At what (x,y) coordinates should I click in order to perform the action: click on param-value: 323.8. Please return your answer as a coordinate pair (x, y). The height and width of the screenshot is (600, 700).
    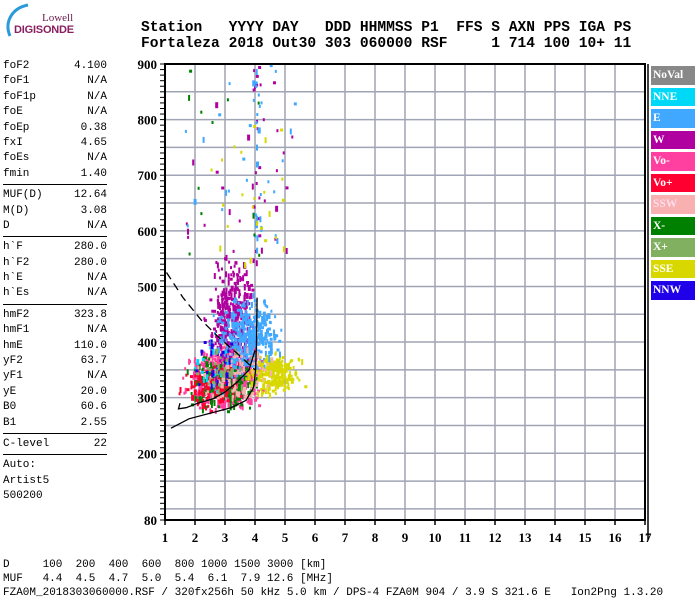
    Looking at the image, I should click on (90, 314).